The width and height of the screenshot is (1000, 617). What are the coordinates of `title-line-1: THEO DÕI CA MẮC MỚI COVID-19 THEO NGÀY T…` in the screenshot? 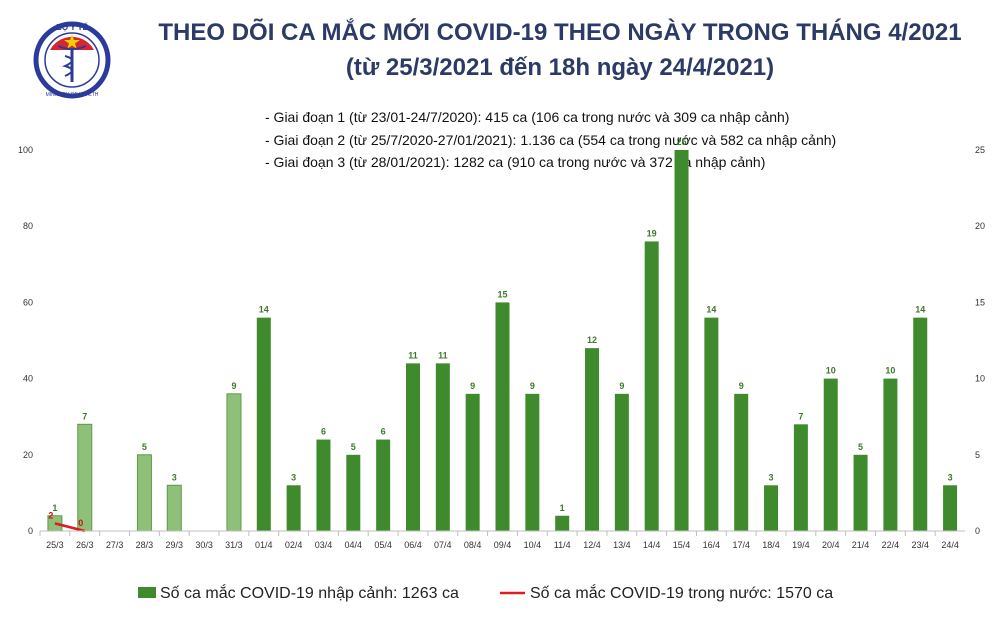 It's located at (559, 32).